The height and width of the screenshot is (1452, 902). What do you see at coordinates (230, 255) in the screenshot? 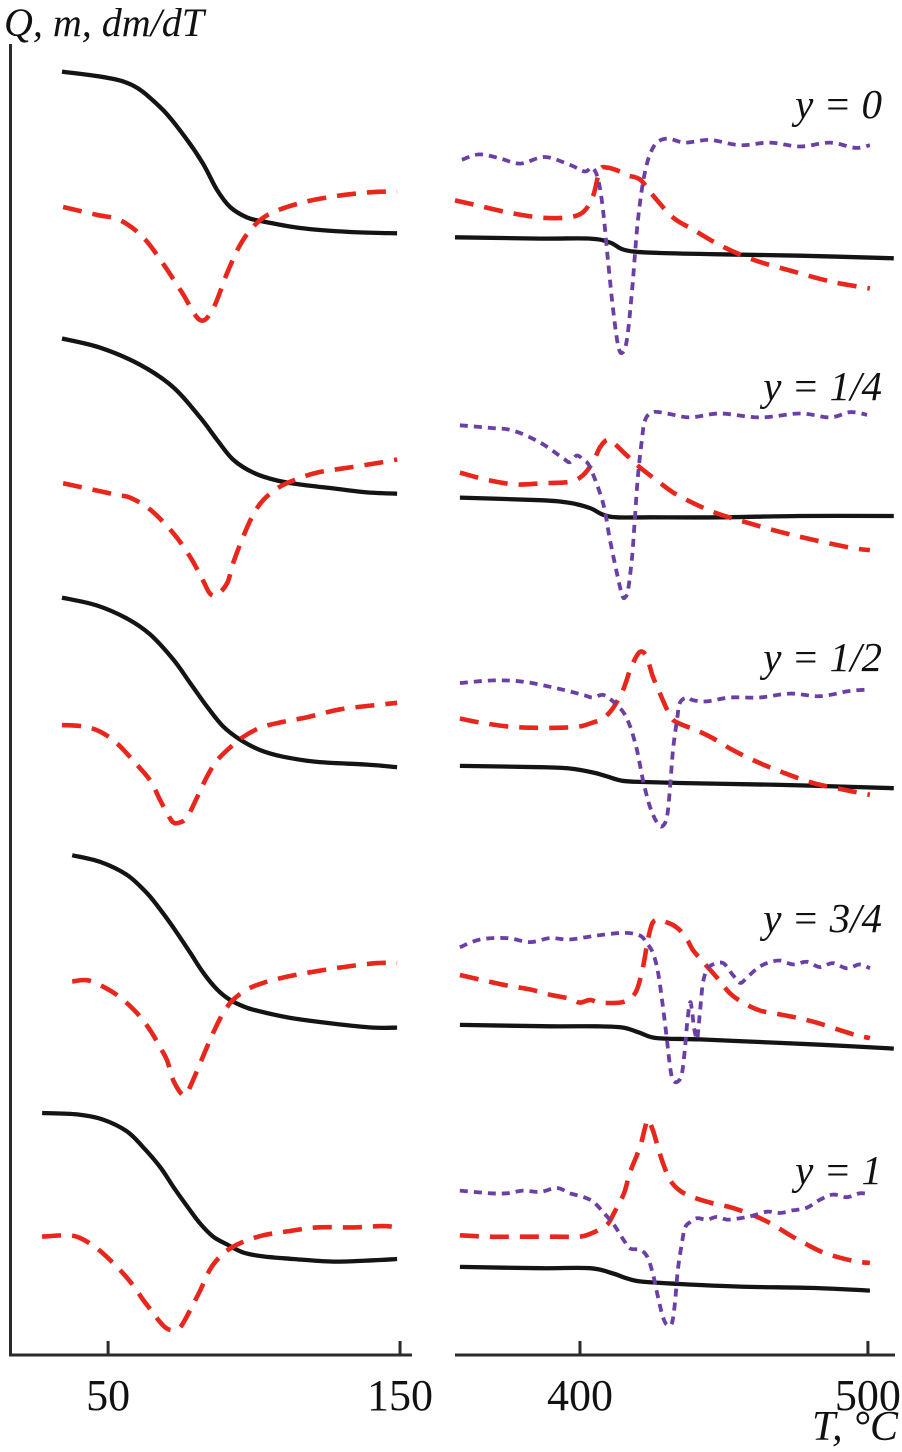
I see `curve-Q-row0-left` at bounding box center [230, 255].